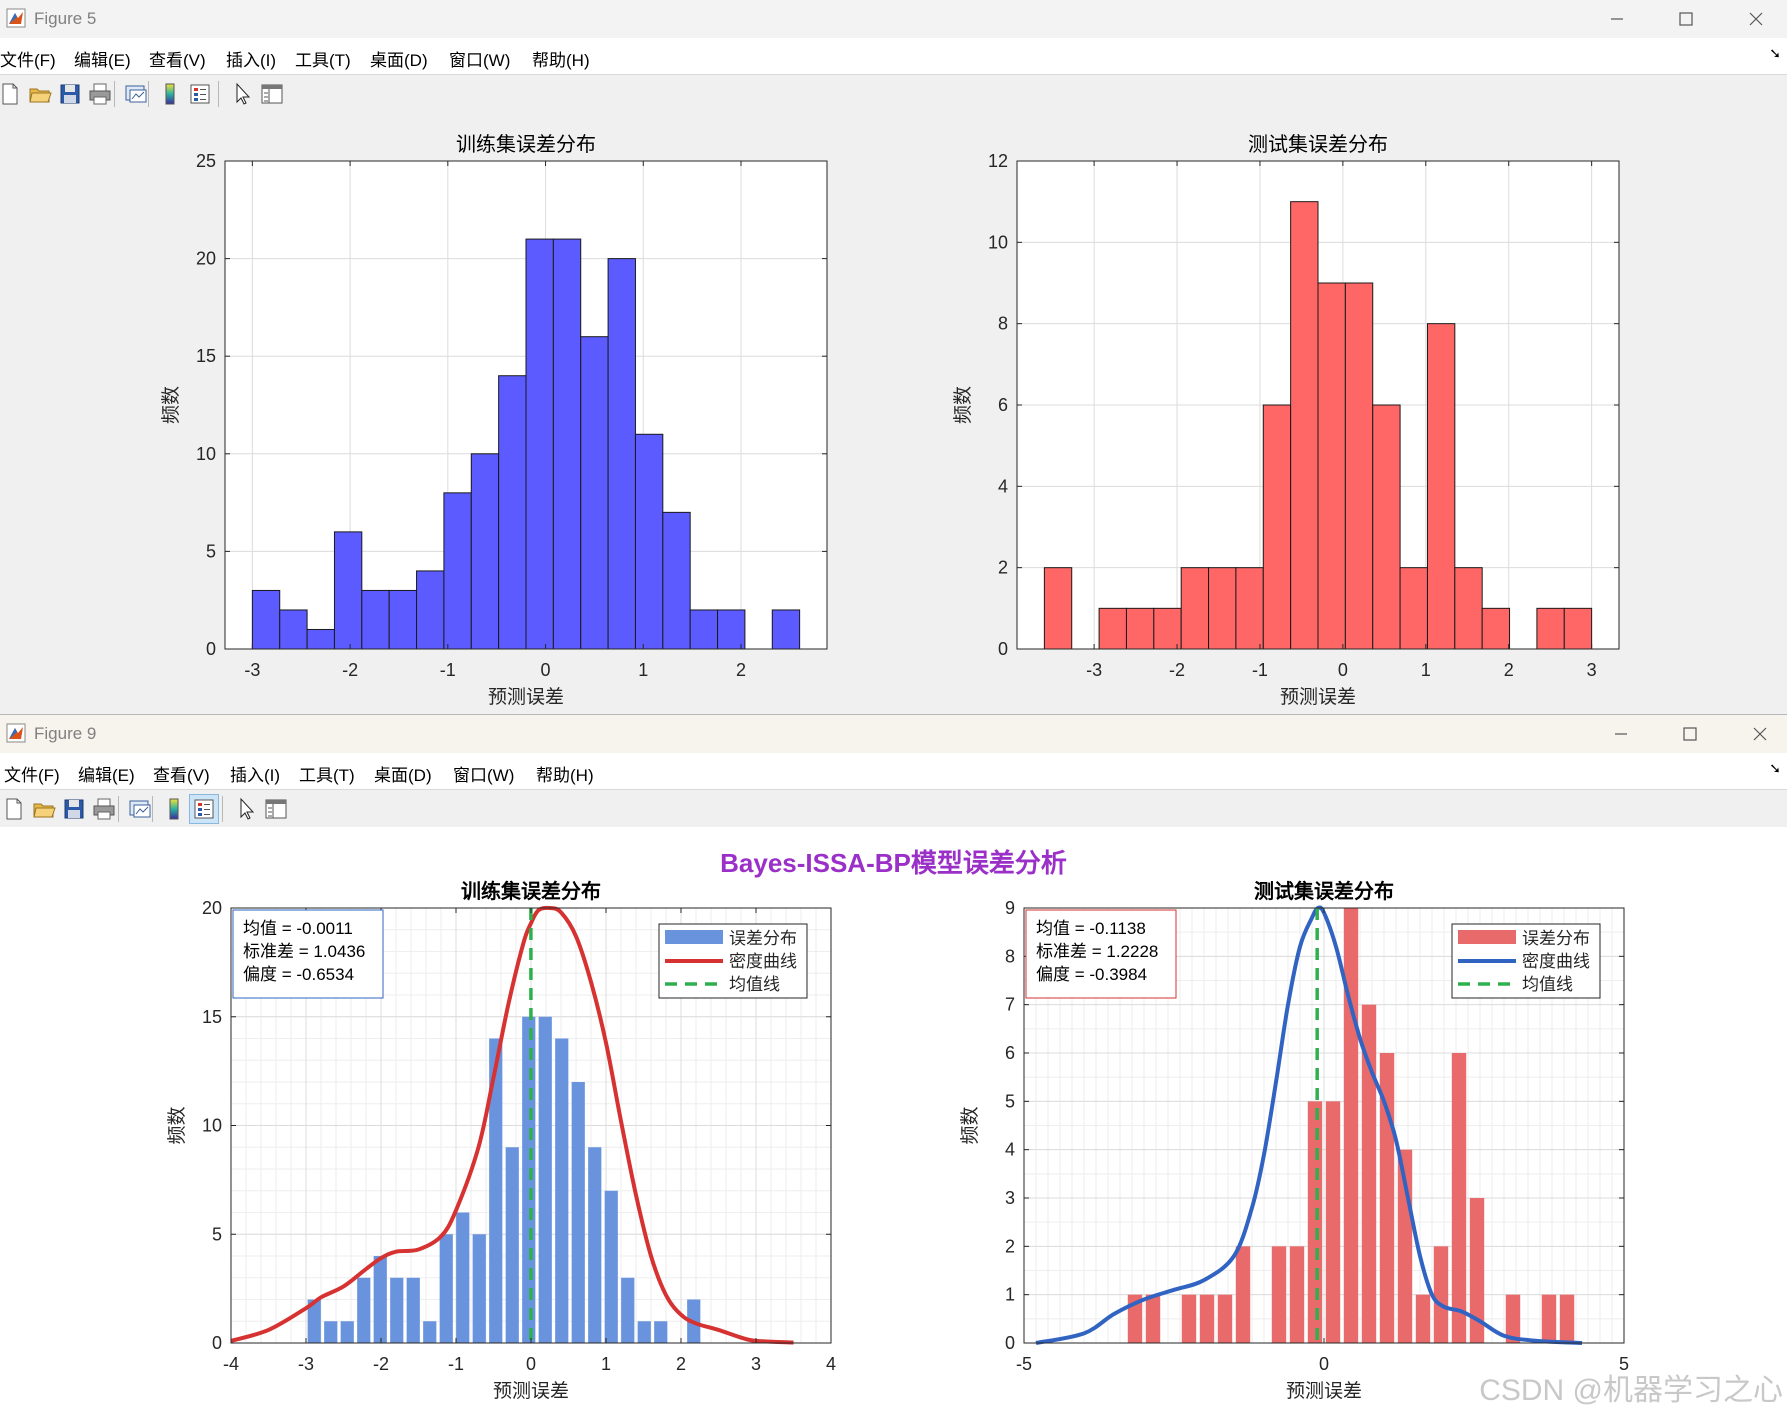  Describe the element at coordinates (1509, 670) in the screenshot. I see `x-tick-label: 2` at that location.